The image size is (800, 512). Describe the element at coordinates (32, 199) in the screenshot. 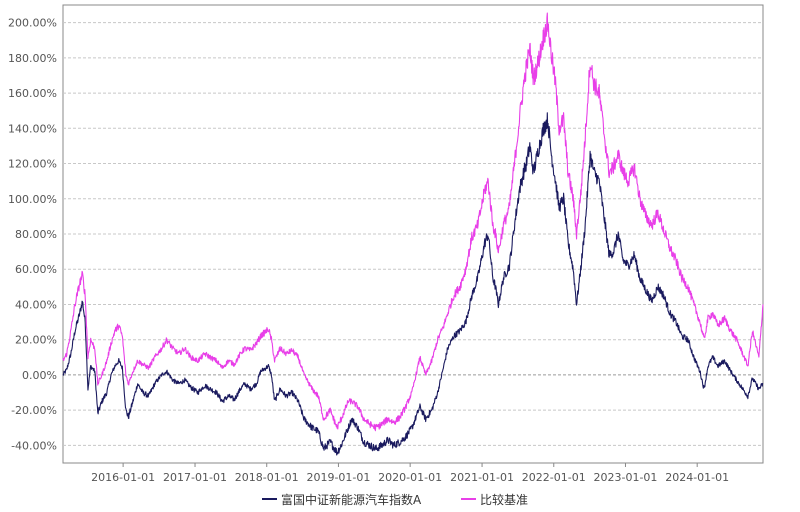

I see `y-tick-label: 100.00%` at that location.